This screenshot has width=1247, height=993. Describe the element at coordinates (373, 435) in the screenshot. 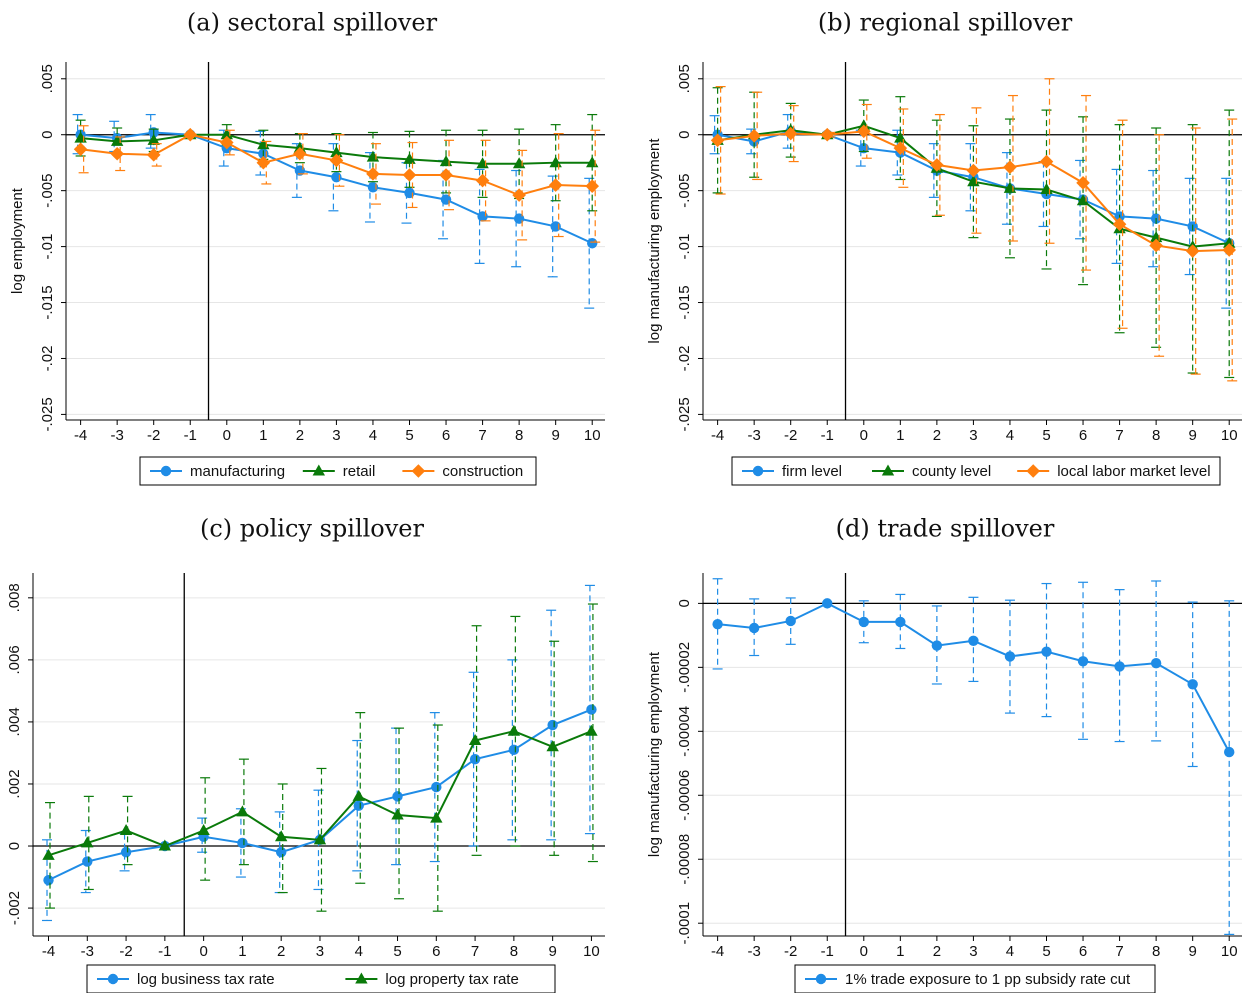

I see `x-tick-label: 4` at that location.